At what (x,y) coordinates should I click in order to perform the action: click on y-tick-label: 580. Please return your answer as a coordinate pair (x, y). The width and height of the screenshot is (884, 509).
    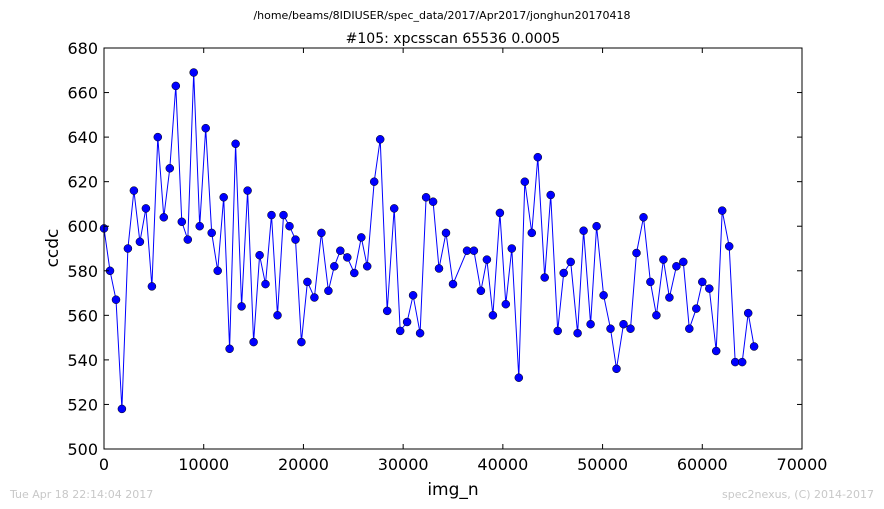
    Looking at the image, I should click on (82, 271).